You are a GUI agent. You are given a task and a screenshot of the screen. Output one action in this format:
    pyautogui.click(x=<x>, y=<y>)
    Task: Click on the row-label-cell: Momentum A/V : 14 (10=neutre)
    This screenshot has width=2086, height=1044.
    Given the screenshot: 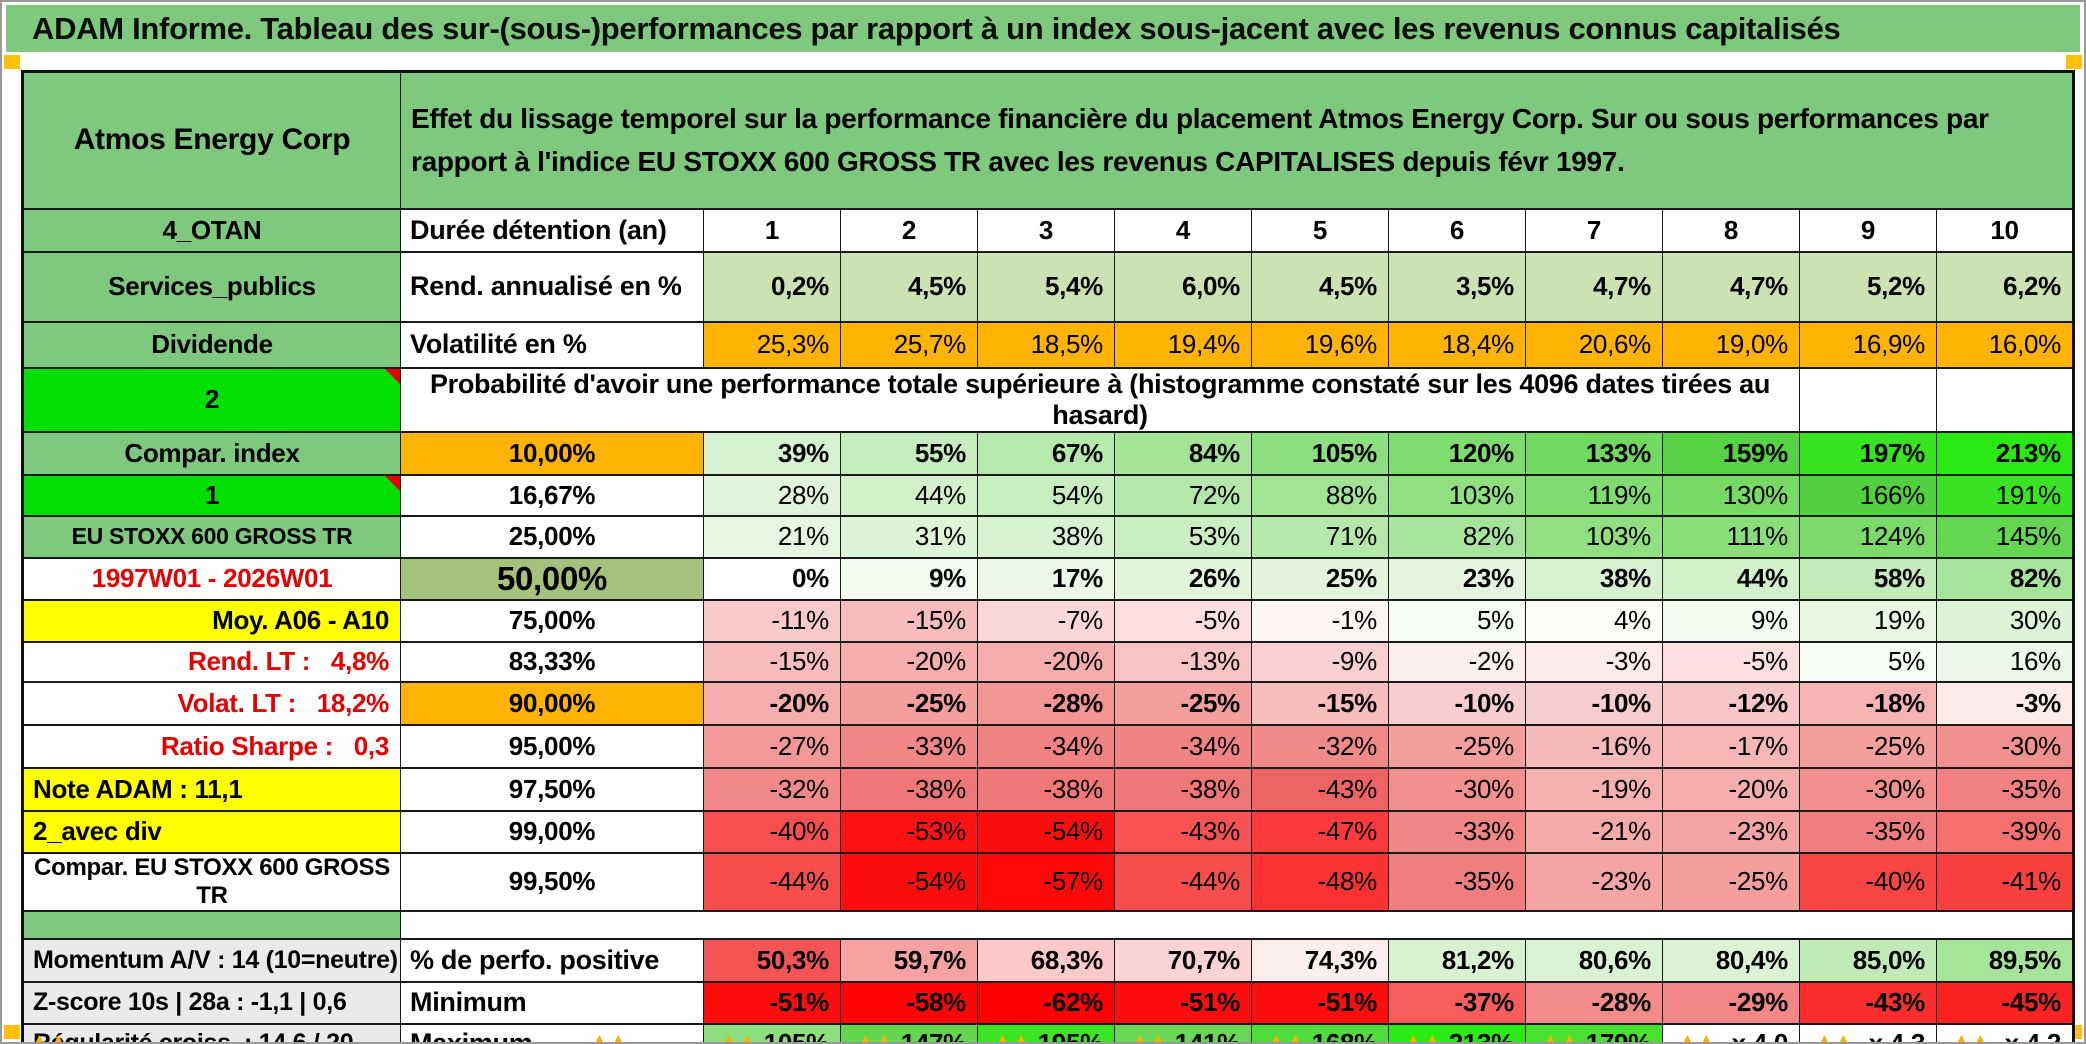 What is the action you would take?
    pyautogui.click(x=211, y=960)
    